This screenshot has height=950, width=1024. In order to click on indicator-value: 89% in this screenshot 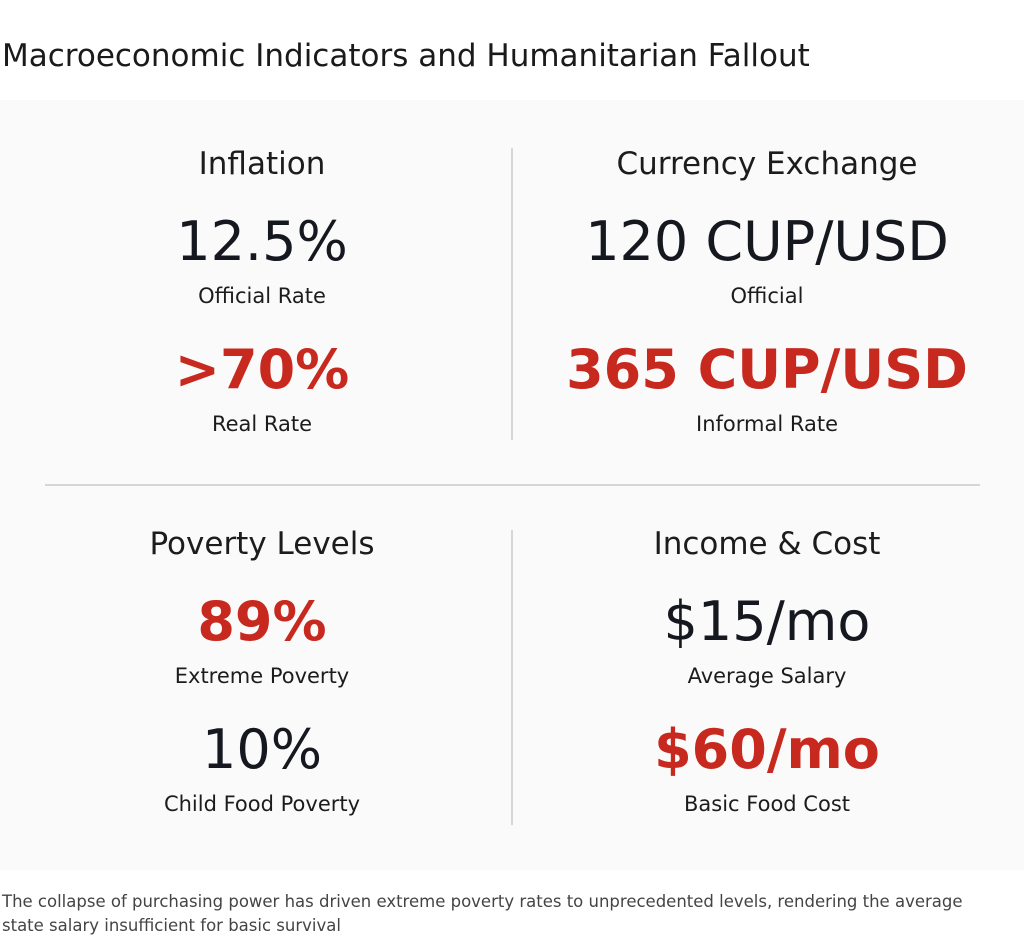, I will do `click(262, 621)`.